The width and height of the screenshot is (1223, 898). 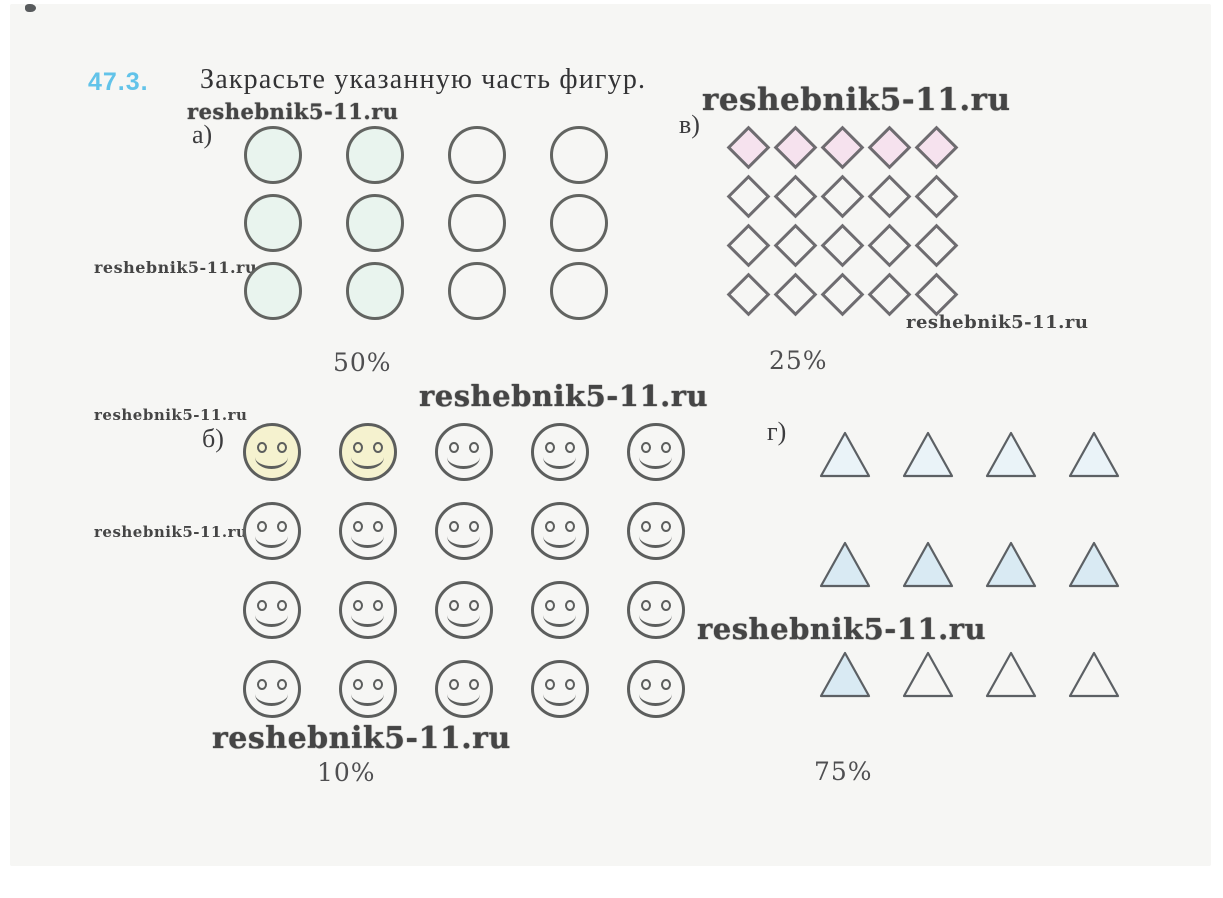 I want to click on circles-grid, so click(x=426, y=223).